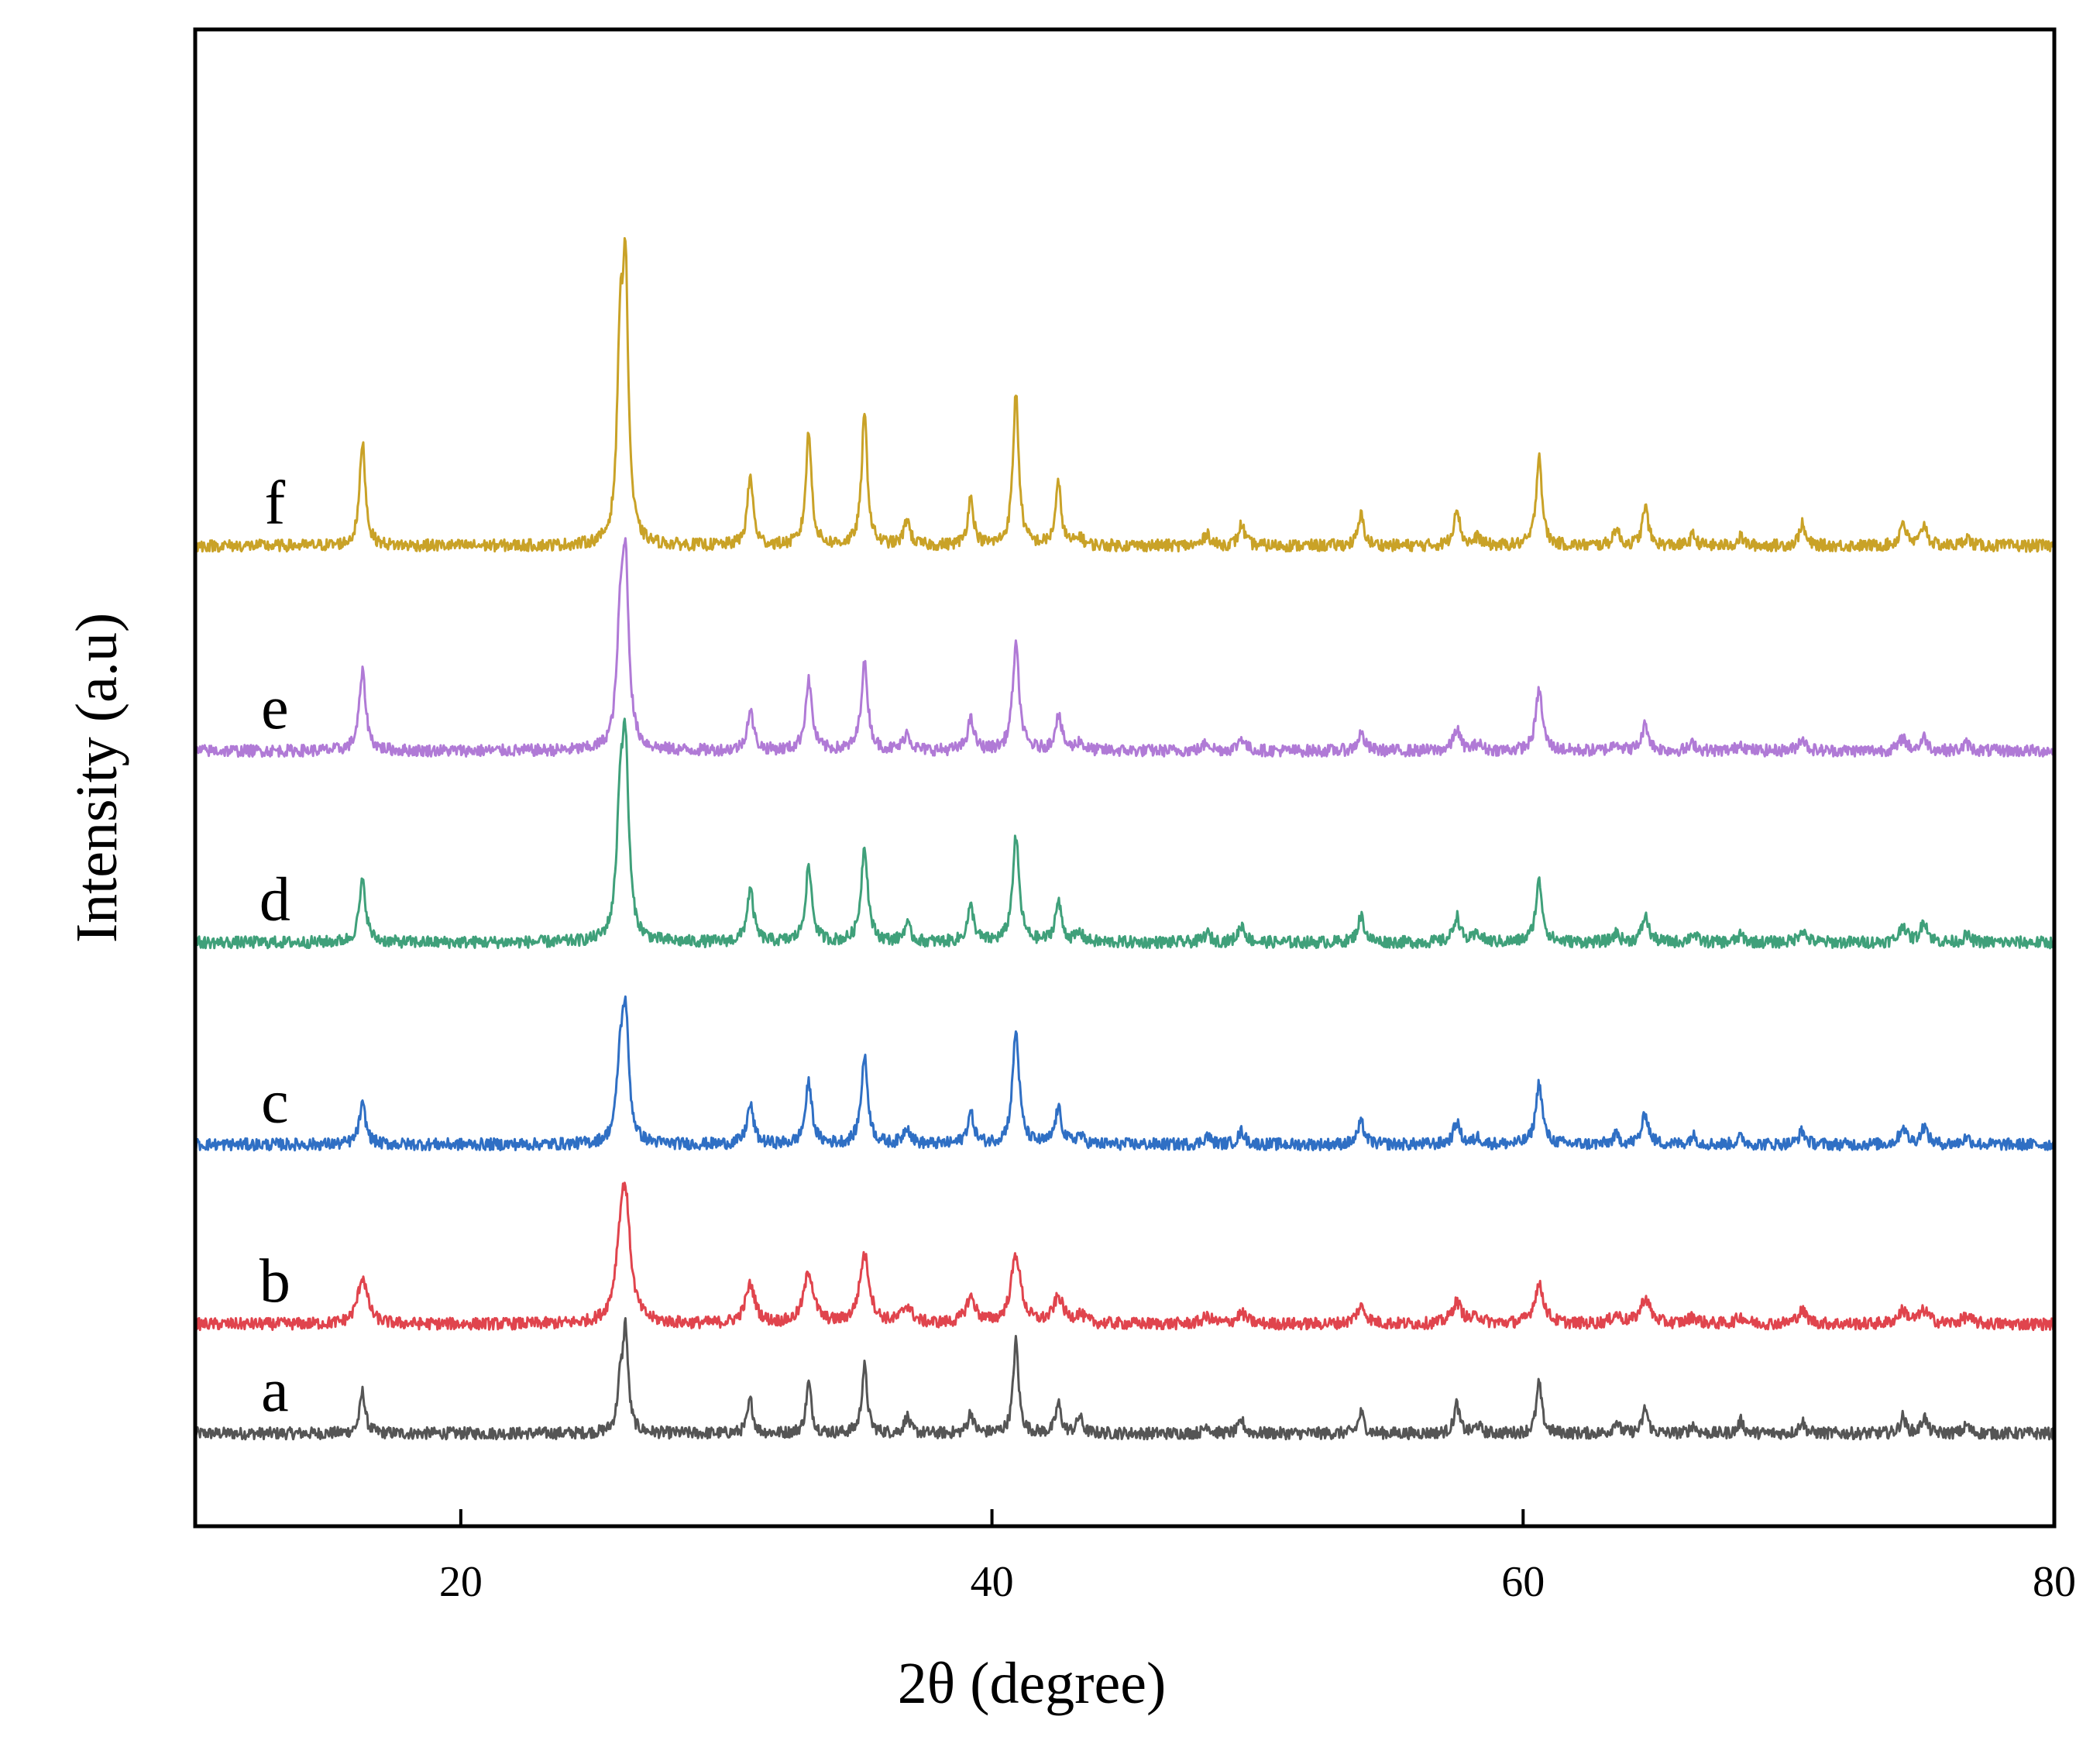 This screenshot has height=1754, width=2100. Describe the element at coordinates (274, 1281) in the screenshot. I see `series-label-b: b` at that location.